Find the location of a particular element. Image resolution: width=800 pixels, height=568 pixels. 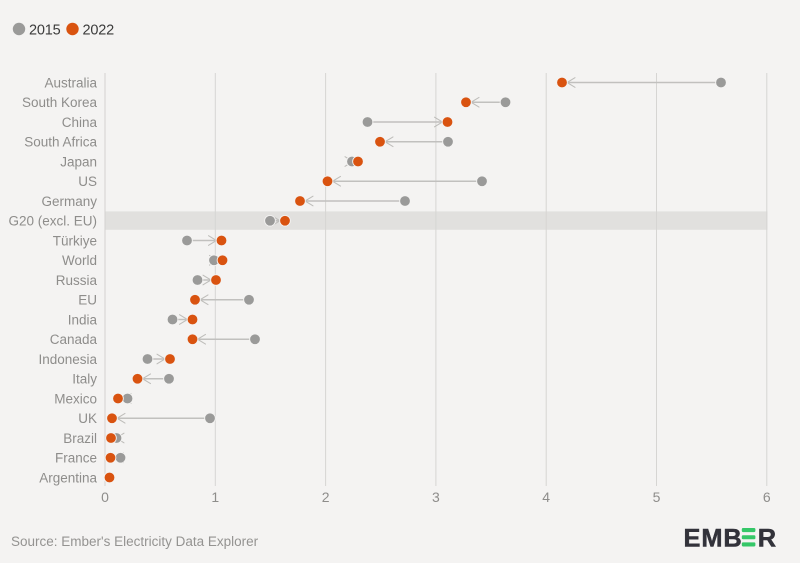

svg-text: China is located at coordinates (80, 122).